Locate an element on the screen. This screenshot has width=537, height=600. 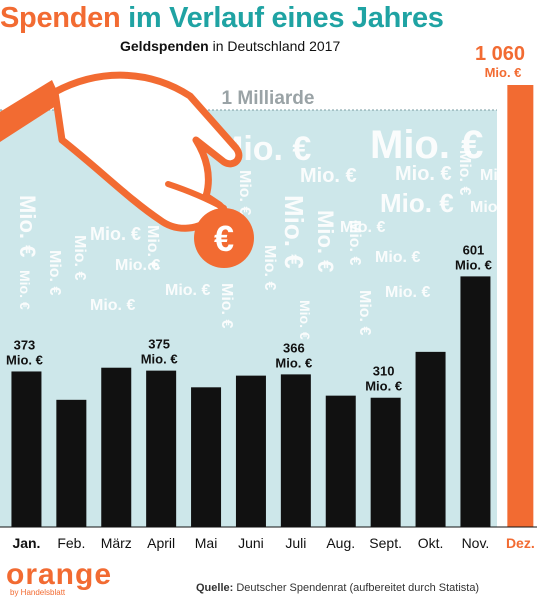
data-label-value: 1 060 is located at coordinates (500, 54).